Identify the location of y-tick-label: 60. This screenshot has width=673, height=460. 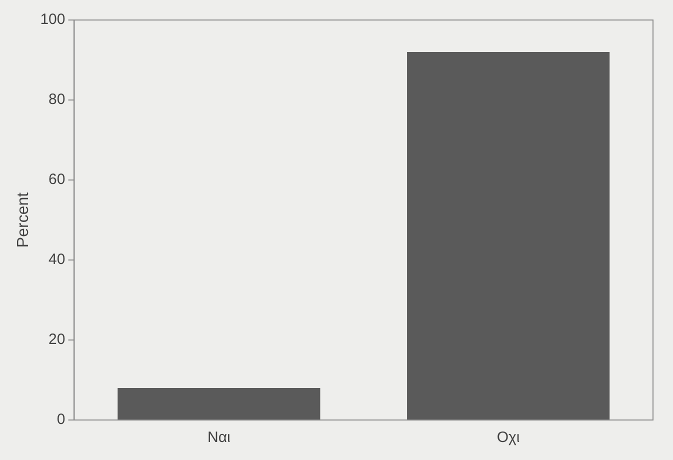
(57, 179).